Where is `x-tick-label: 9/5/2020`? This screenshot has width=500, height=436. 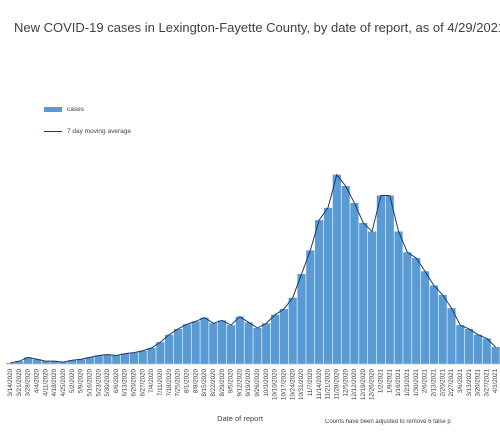 x-tick-label: 9/5/2020 is located at coordinates (231, 380).